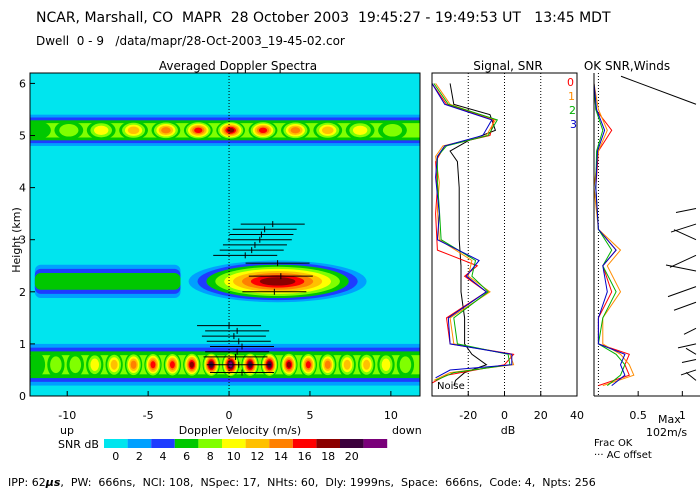  What do you see at coordinates (22, 344) in the screenshot?
I see `spectra-ytick-label: 1` at bounding box center [22, 344].